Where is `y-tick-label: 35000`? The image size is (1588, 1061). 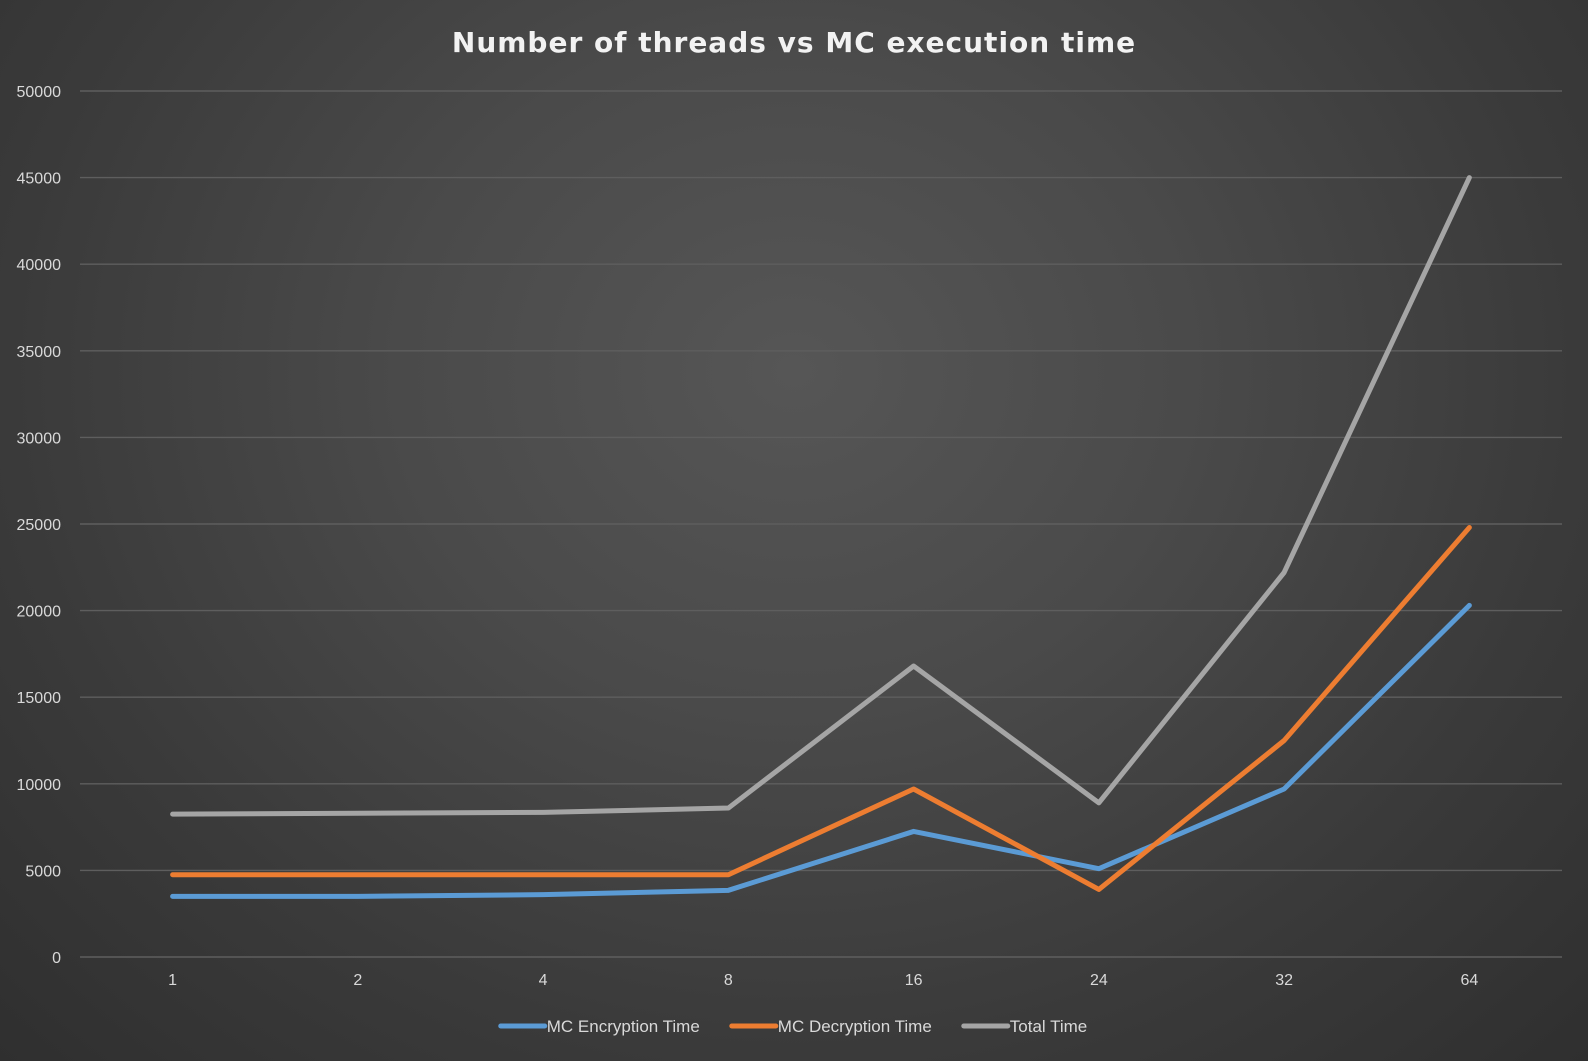
y-tick-label: 35000 is located at coordinates (39, 352).